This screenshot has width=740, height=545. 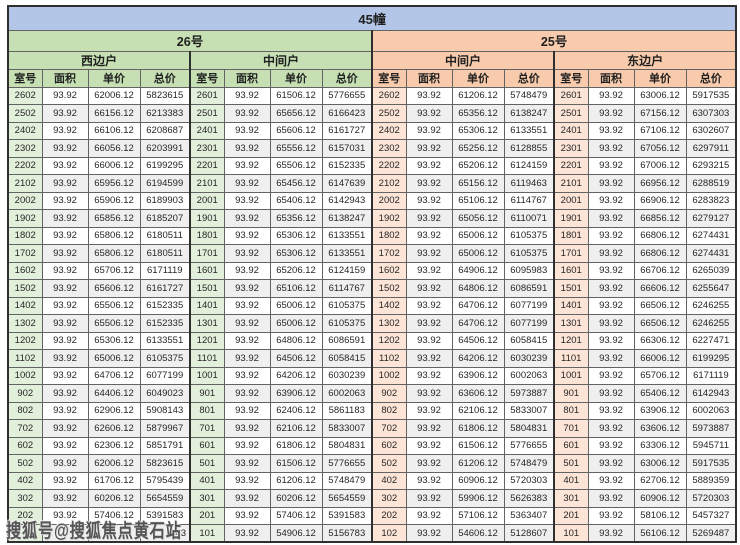 I want to click on total-price-cell: 6293215, so click(x=711, y=165).